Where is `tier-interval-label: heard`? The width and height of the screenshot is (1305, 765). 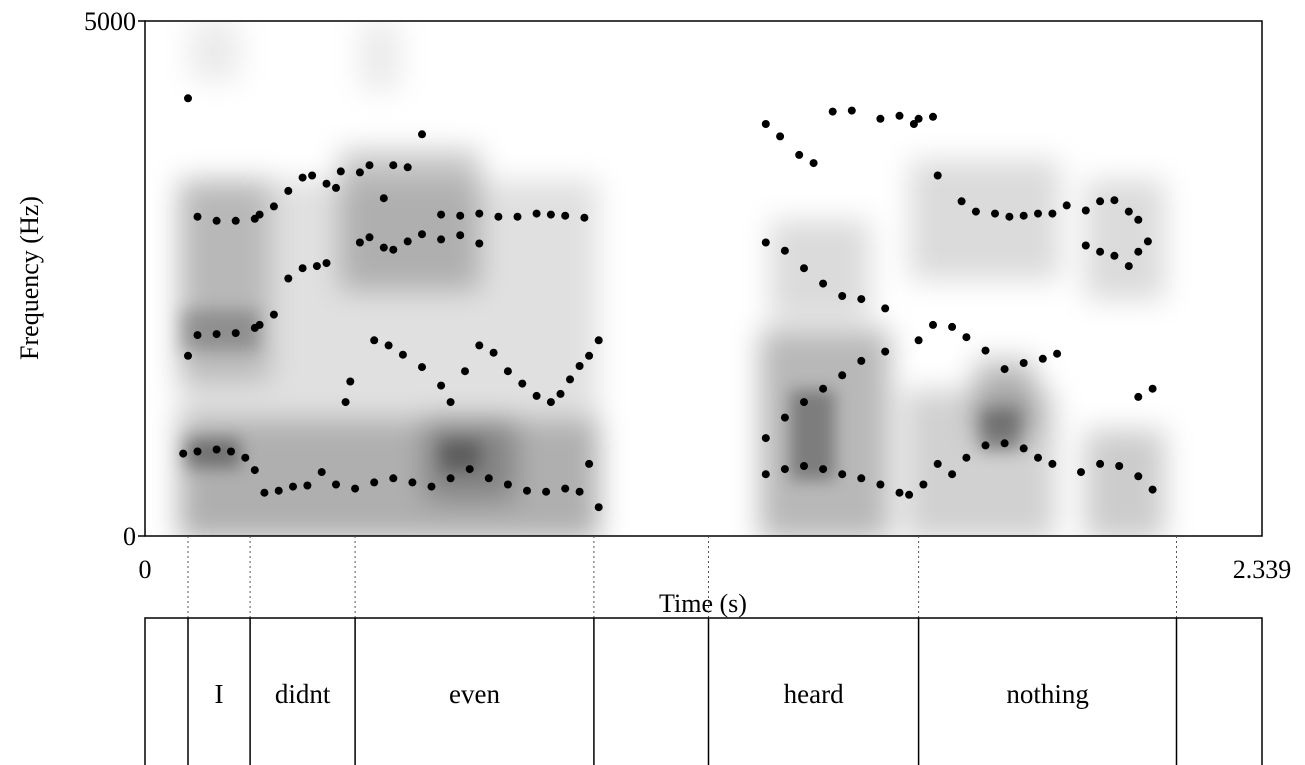
tier-interval-label: heard is located at coordinates (814, 694).